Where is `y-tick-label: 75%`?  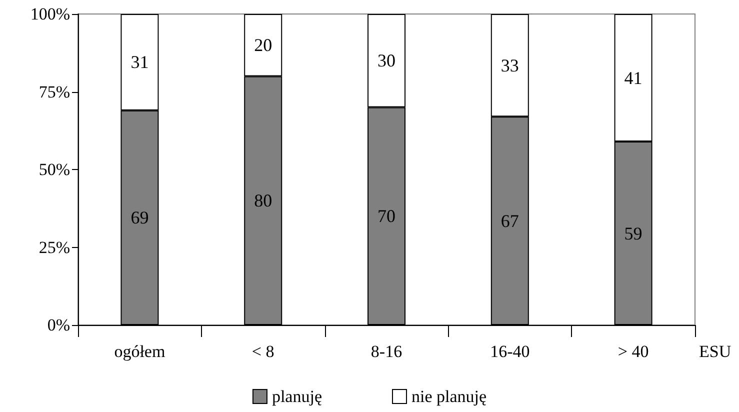
y-tick-label: 75% is located at coordinates (54, 92).